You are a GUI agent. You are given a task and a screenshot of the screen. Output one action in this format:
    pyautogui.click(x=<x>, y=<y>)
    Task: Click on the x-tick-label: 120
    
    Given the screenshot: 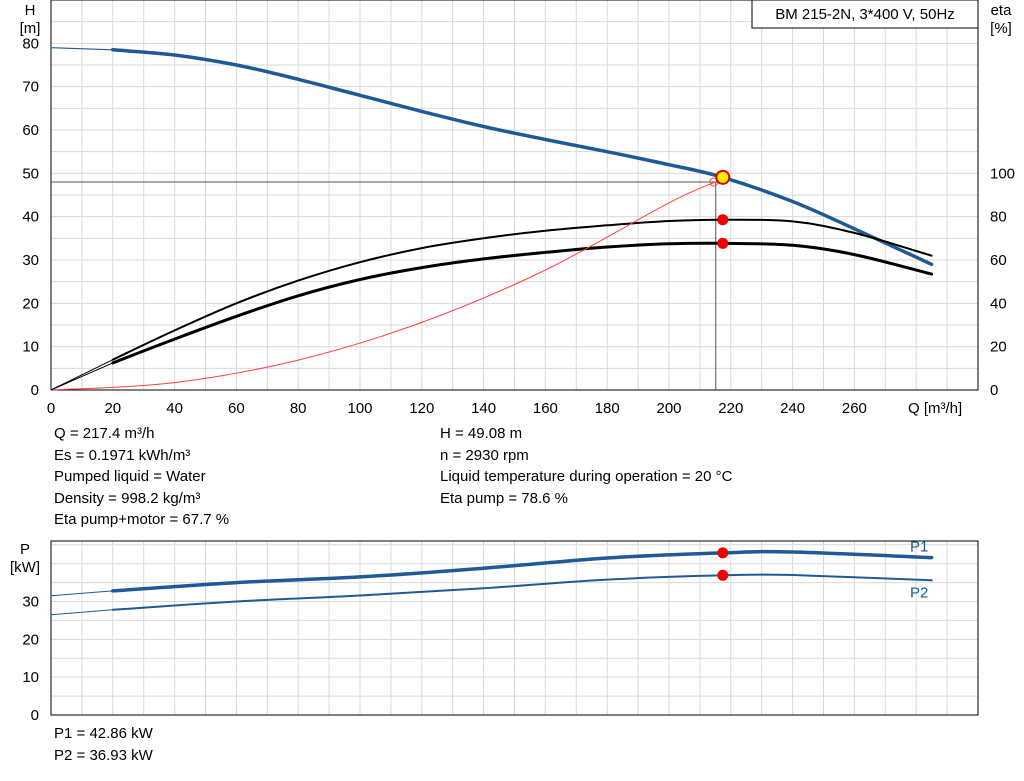 What is the action you would take?
    pyautogui.click(x=421, y=408)
    